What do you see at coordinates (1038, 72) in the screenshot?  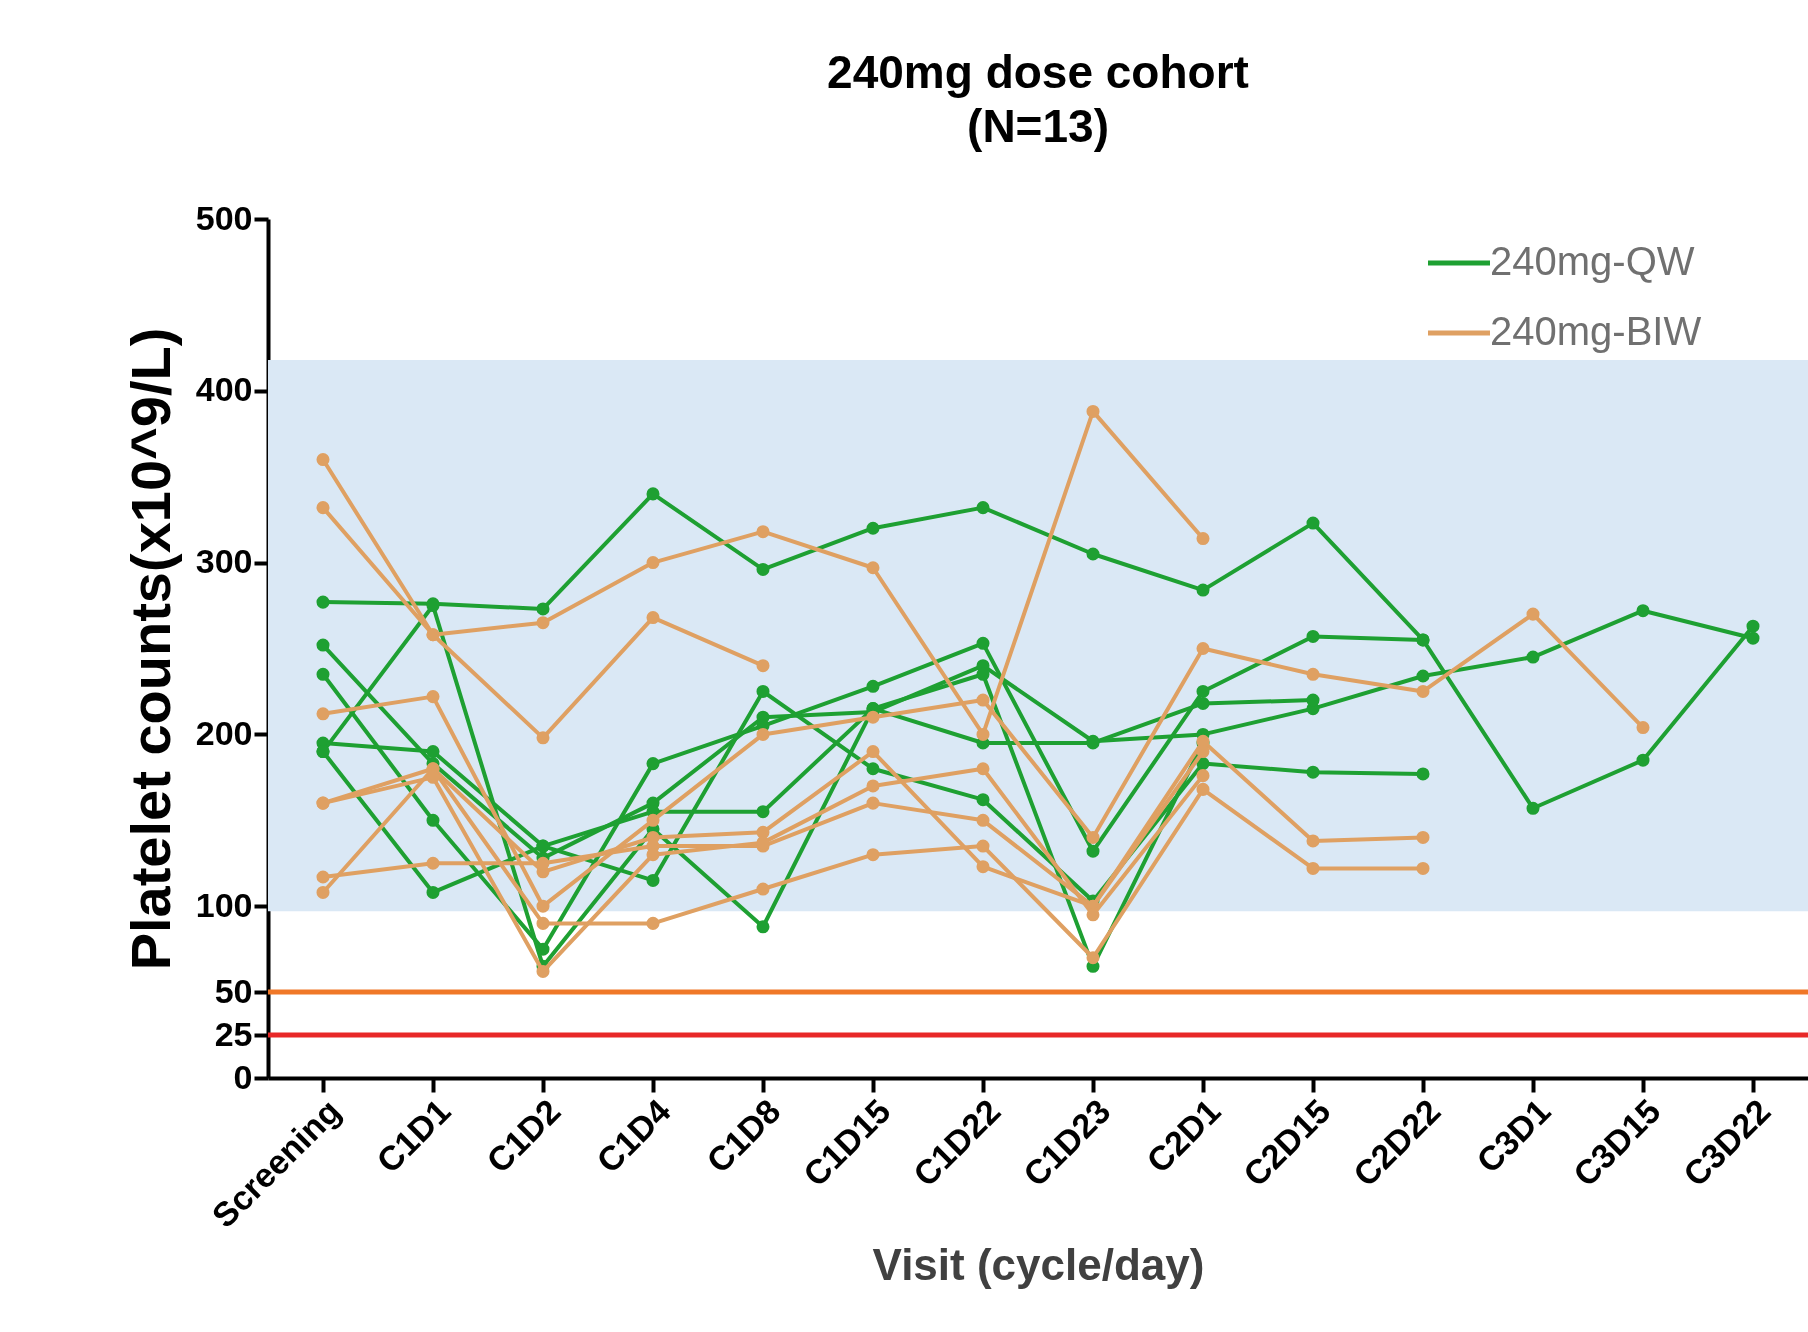 I see `chart-title: 240mg dose cohort` at bounding box center [1038, 72].